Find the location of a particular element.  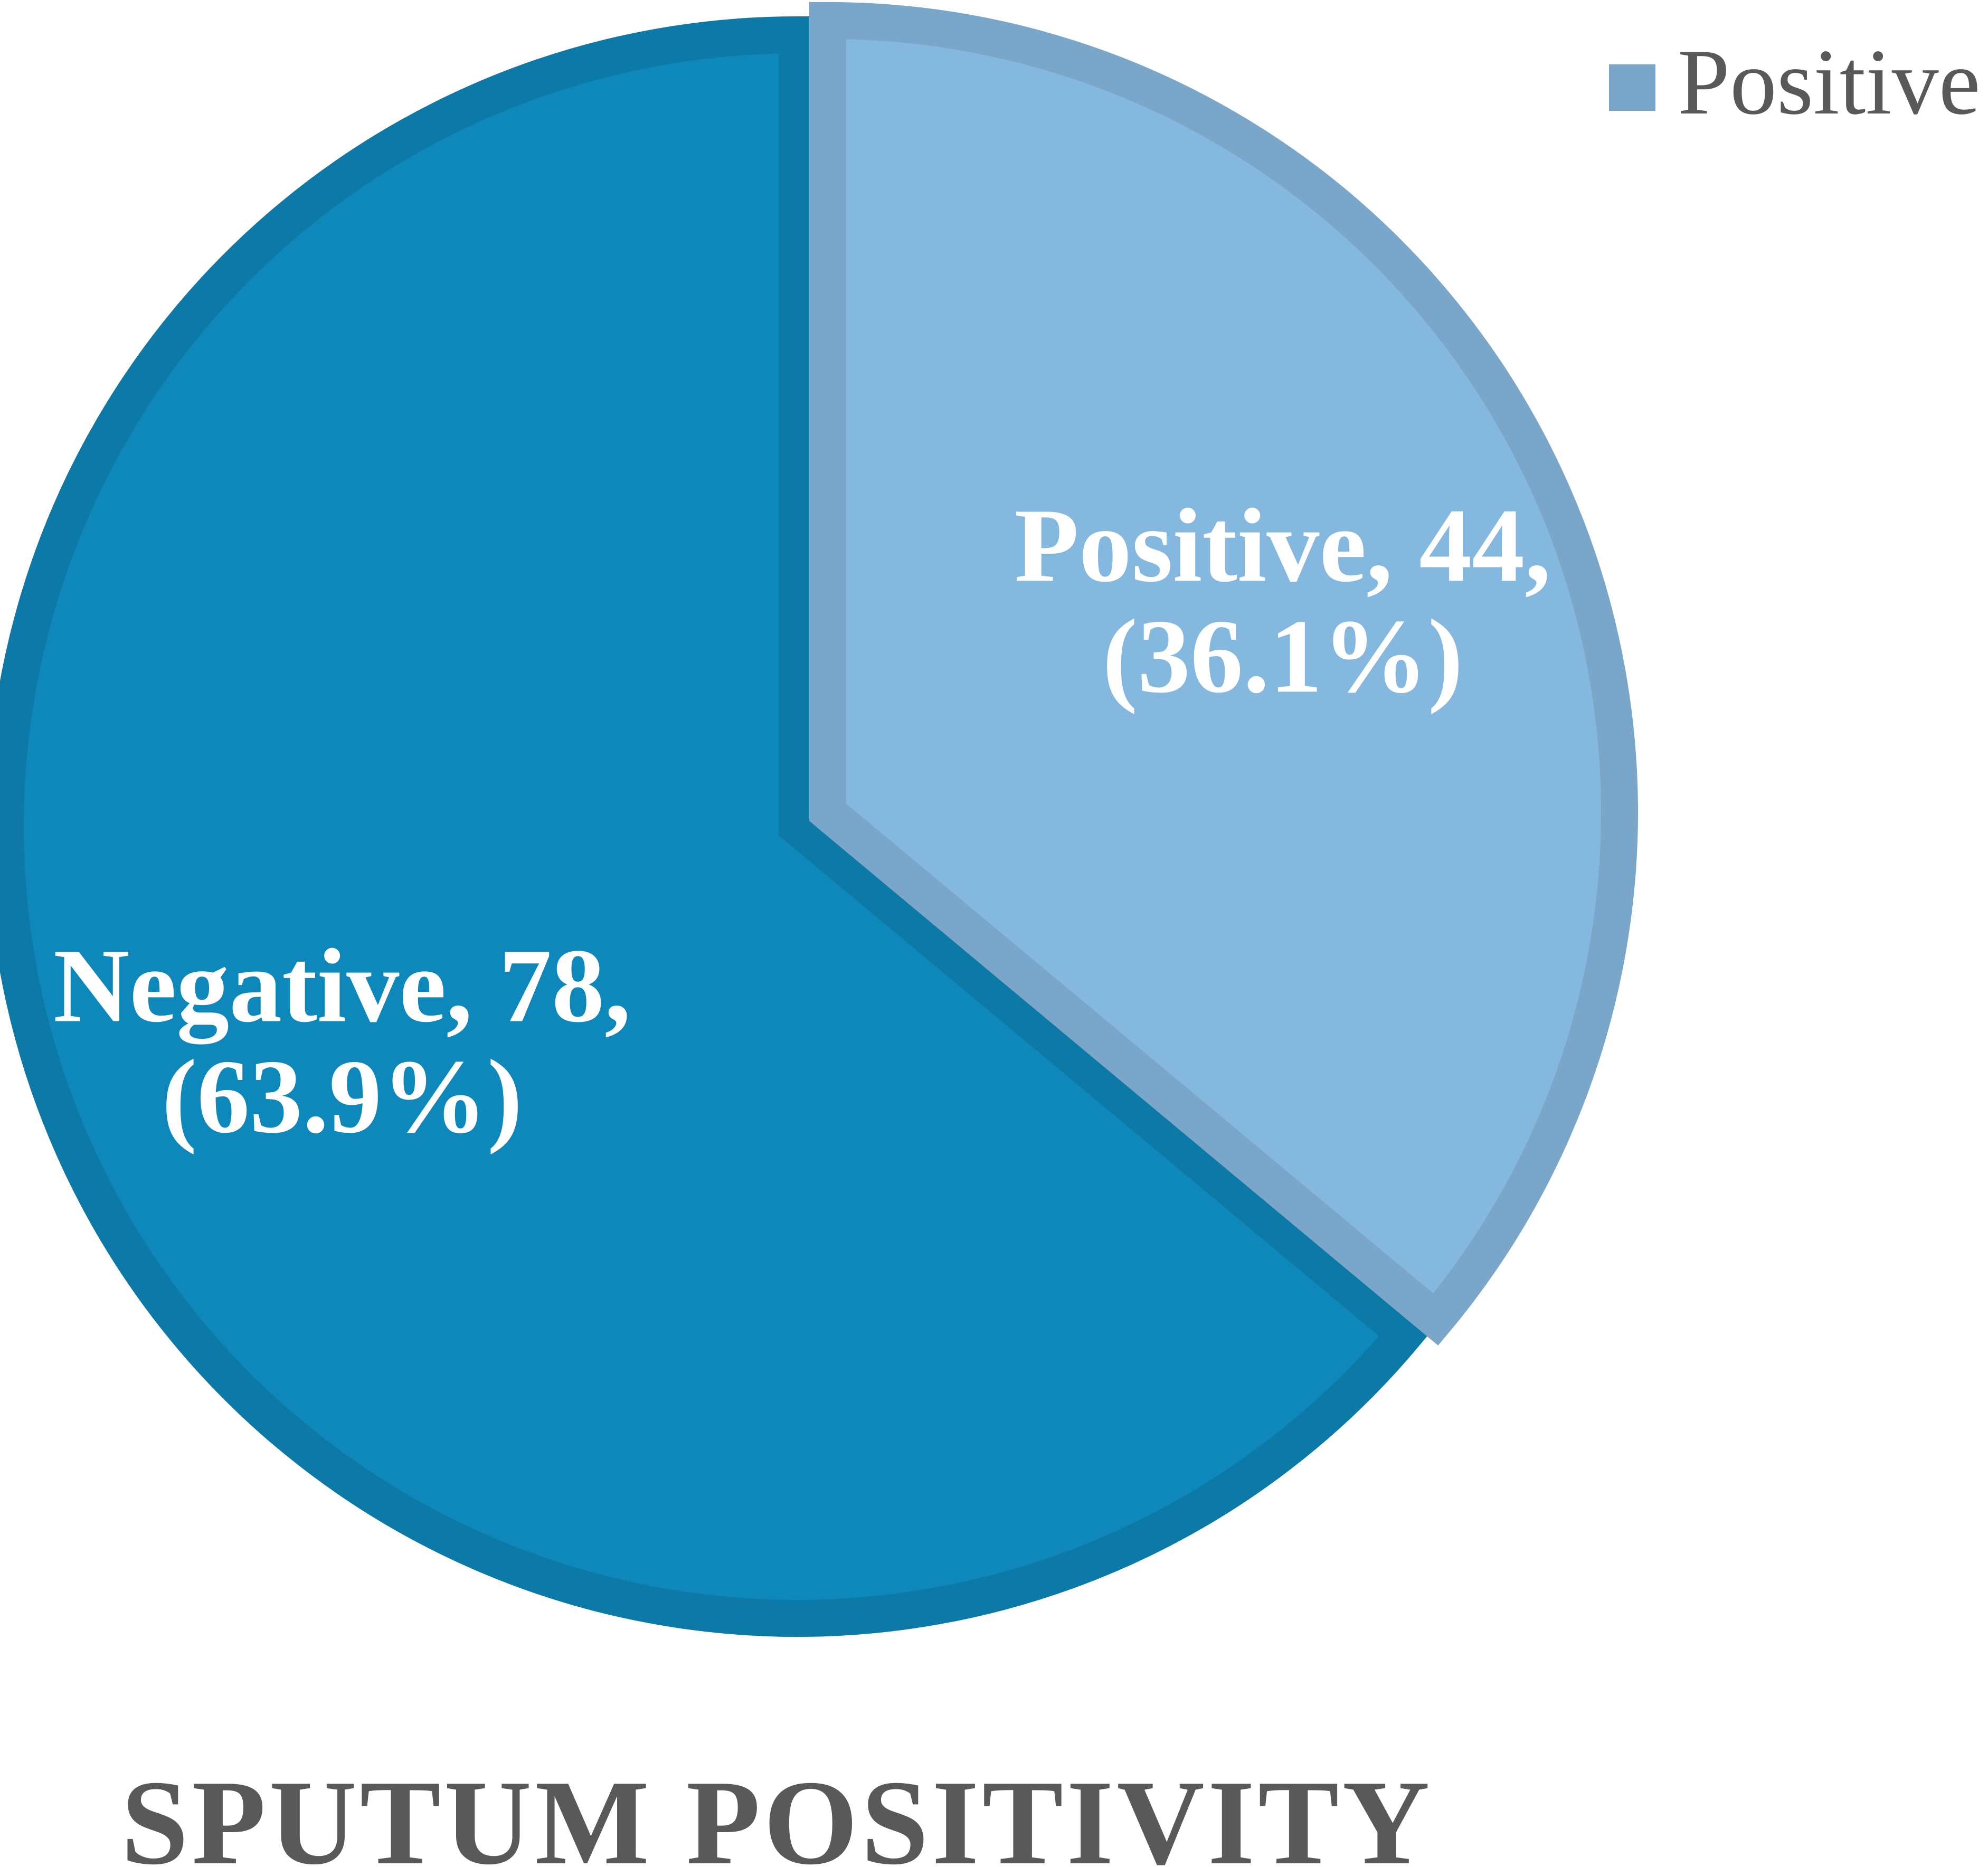

legend-label-positive: Positive is located at coordinates (1829, 82).